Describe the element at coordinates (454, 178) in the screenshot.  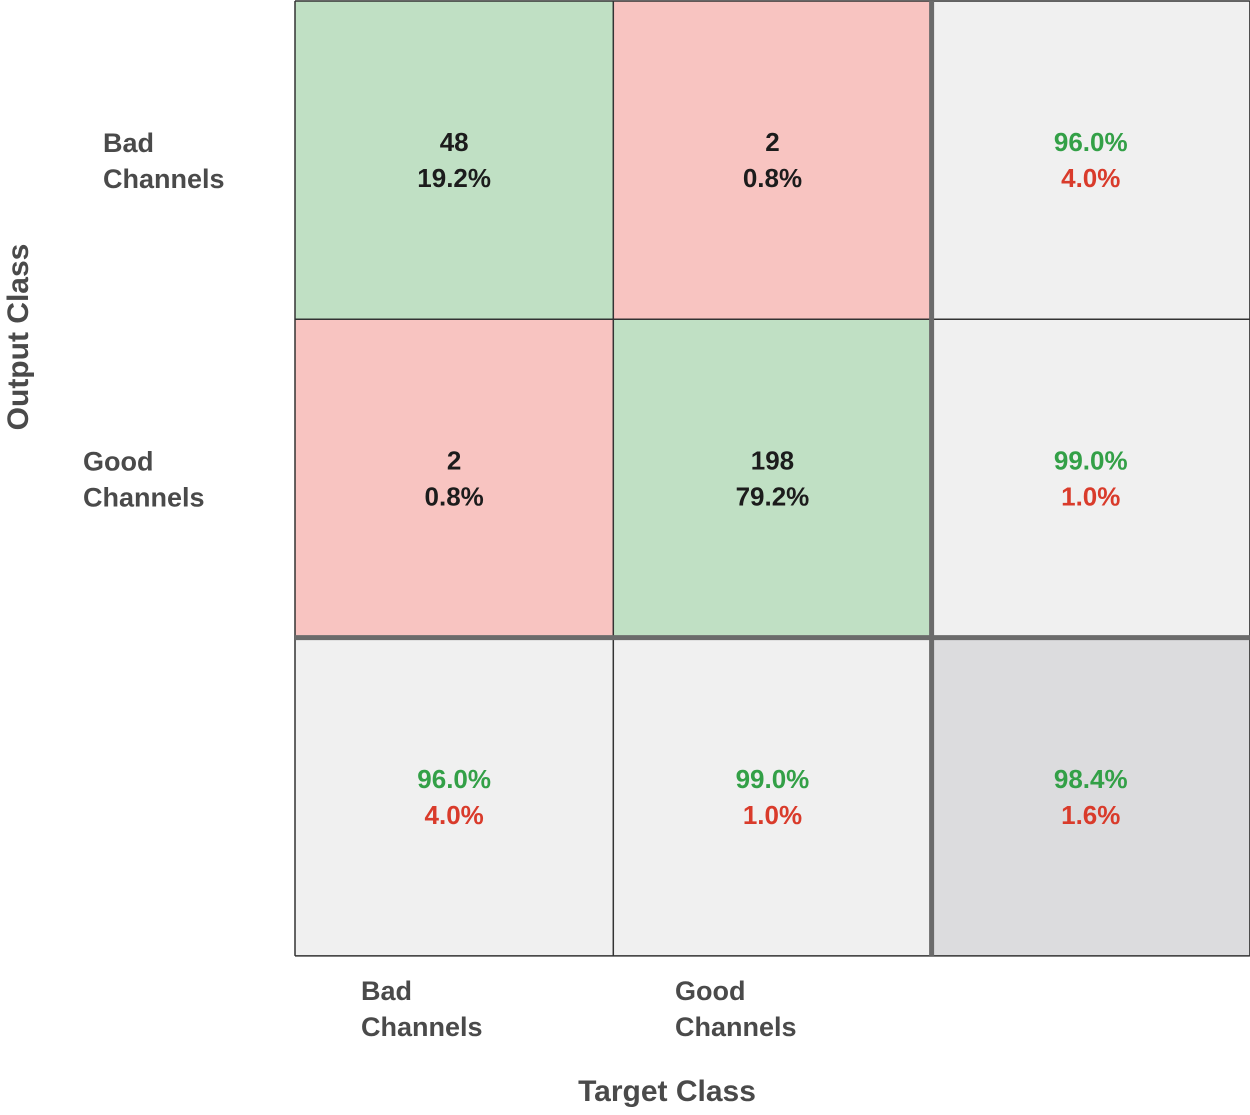
I see `cell-percent-0-0: 19.2%` at that location.